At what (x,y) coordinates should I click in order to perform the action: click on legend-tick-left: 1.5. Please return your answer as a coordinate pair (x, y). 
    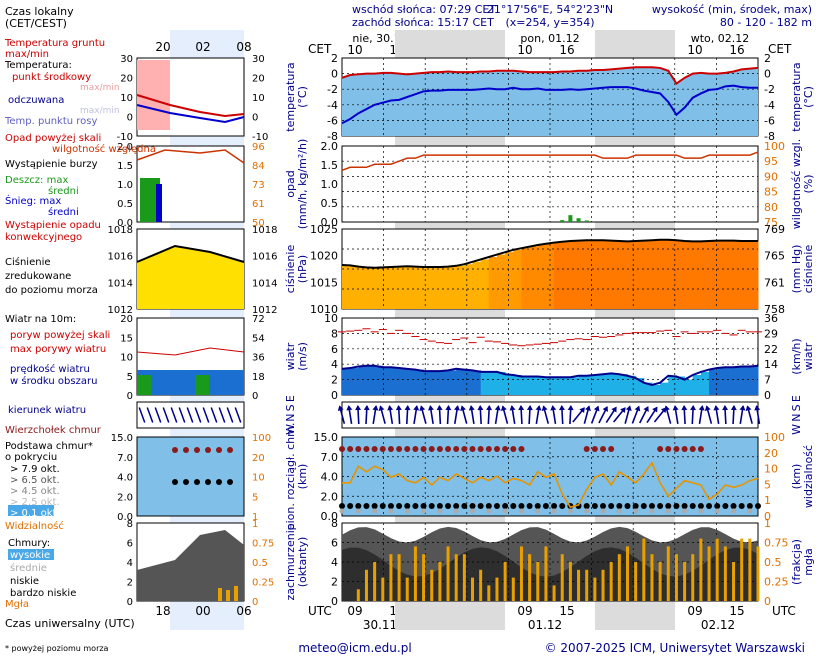
    Looking at the image, I should click on (125, 166).